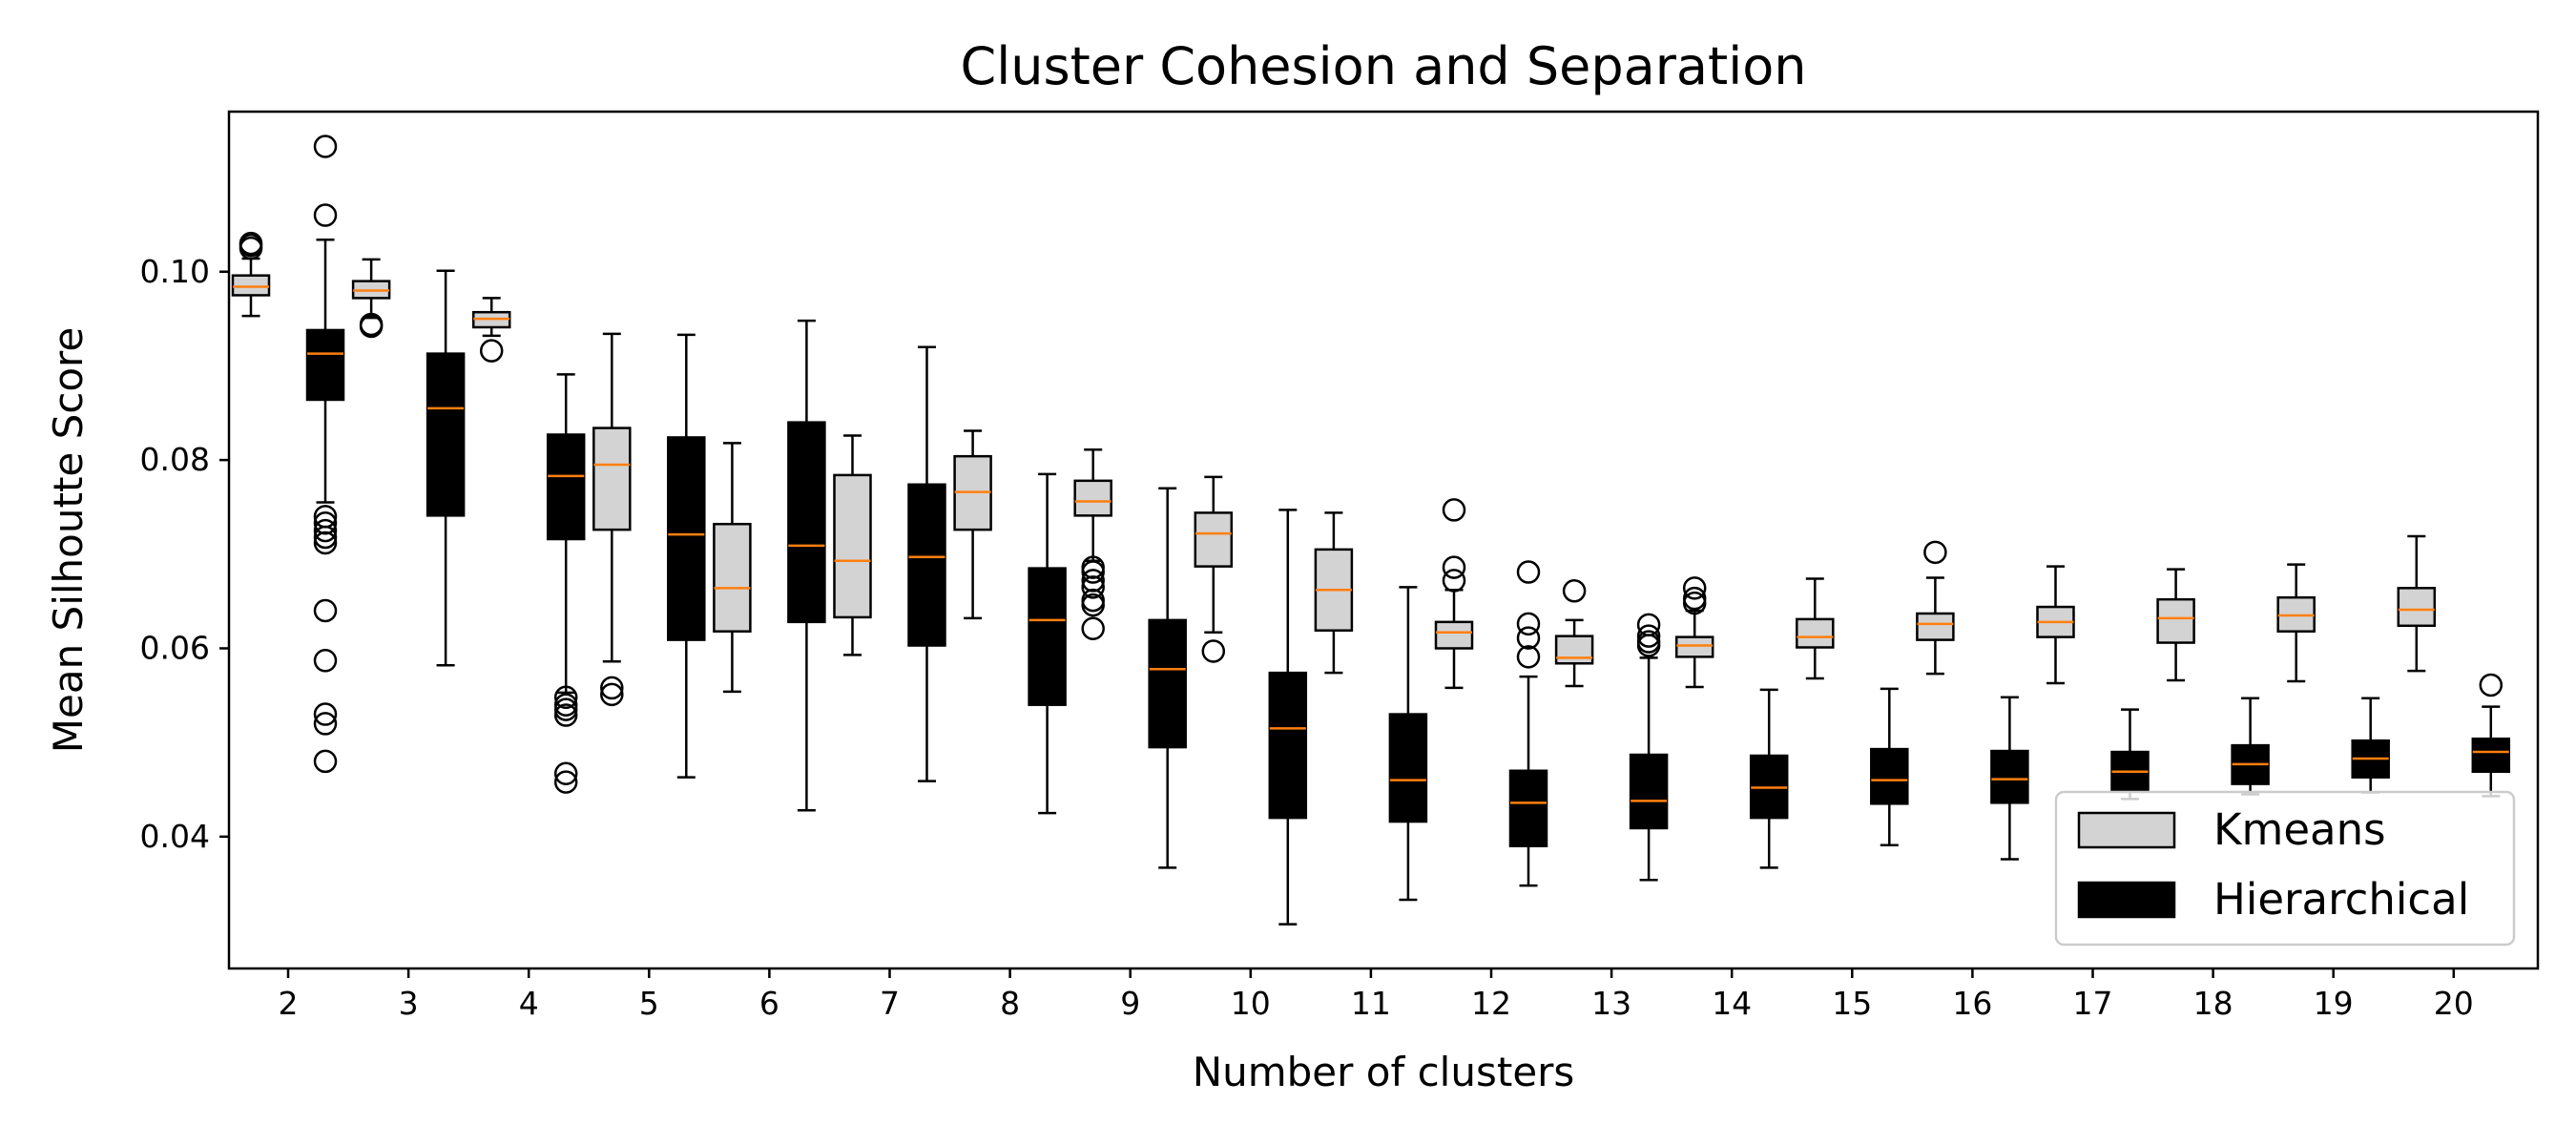 Image resolution: width=2576 pixels, height=1145 pixels. What do you see at coordinates (2093, 1004) in the screenshot?
I see `x-tick-label: 17` at bounding box center [2093, 1004].